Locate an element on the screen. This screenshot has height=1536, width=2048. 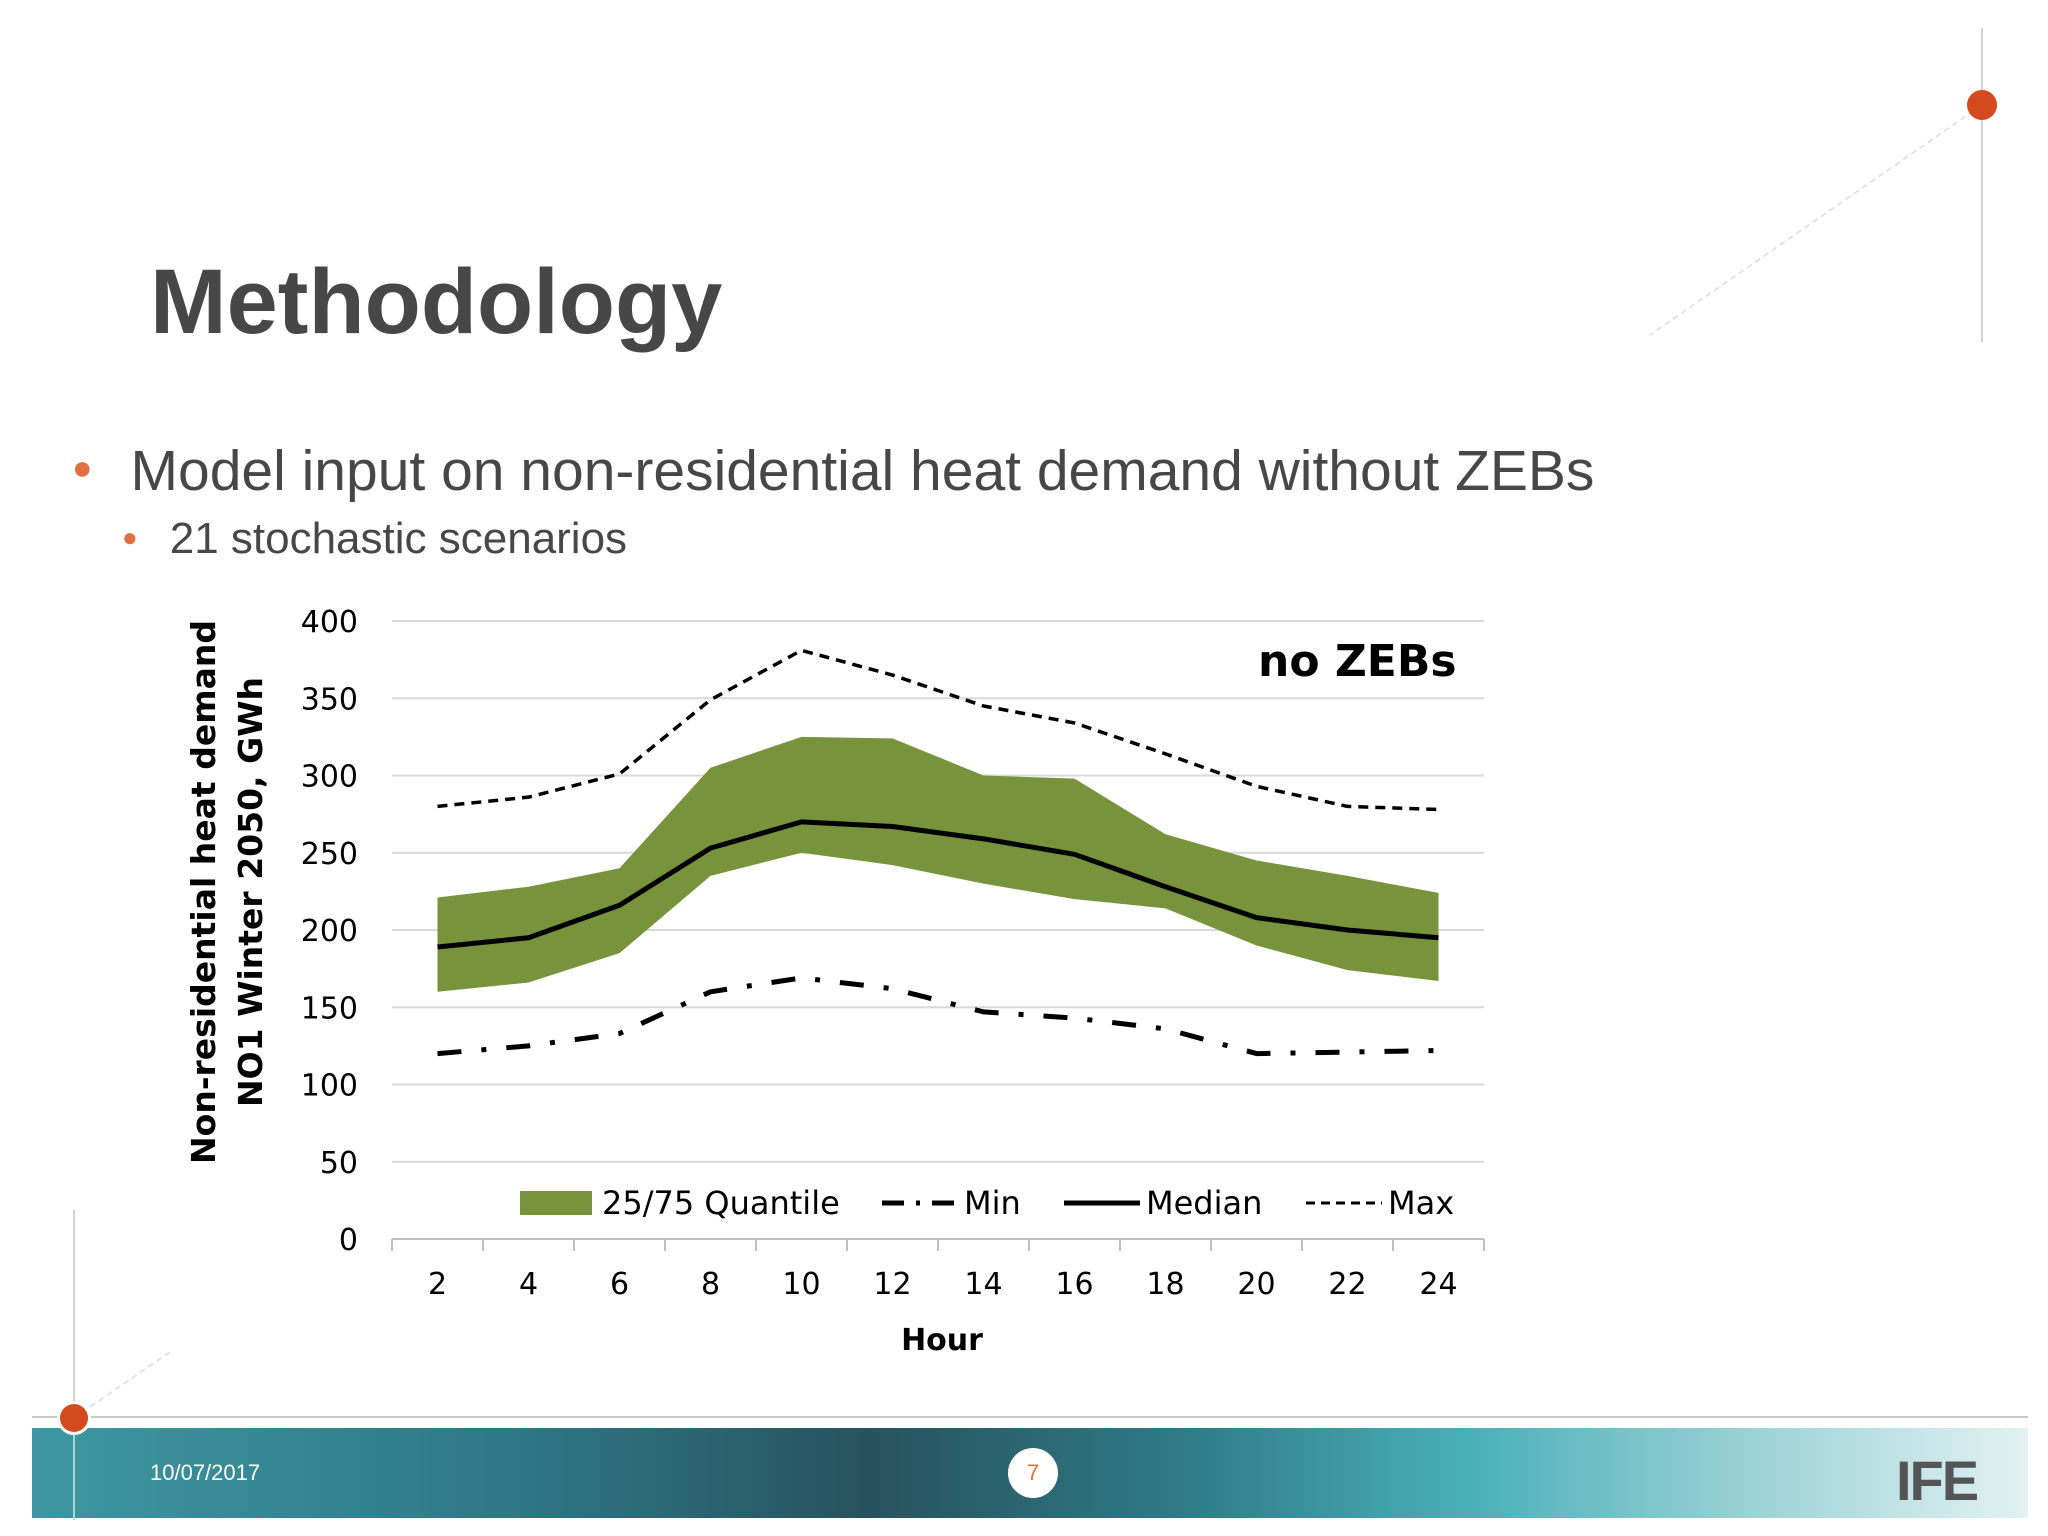
x-tick-label: 12 is located at coordinates (892, 1284).